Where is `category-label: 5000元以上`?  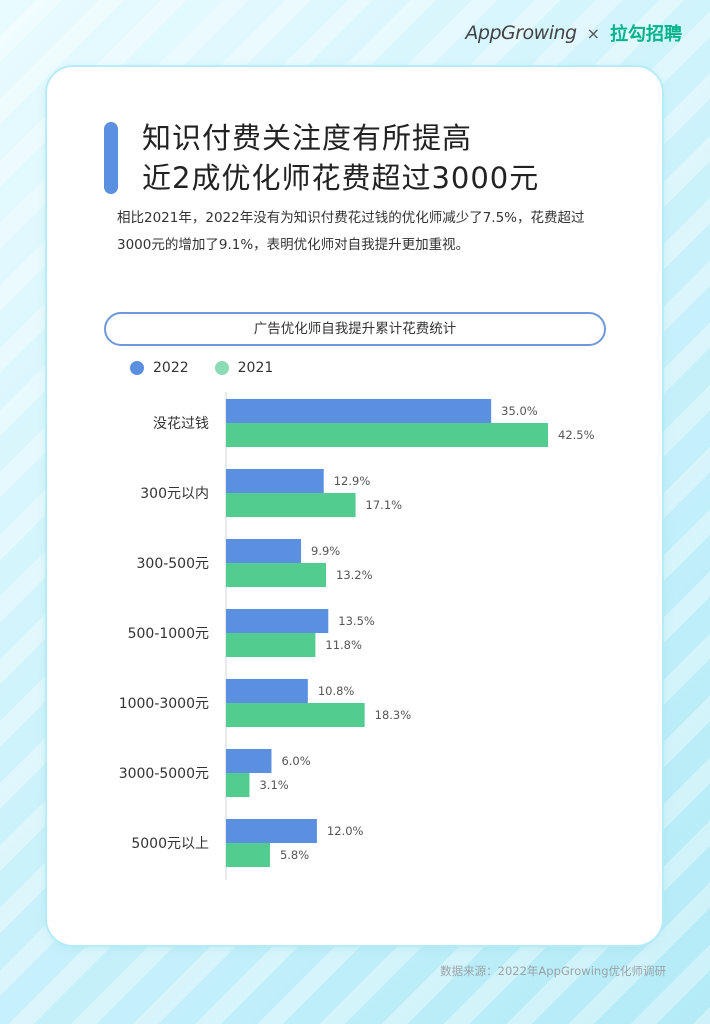 category-label: 5000元以上 is located at coordinates (170, 844).